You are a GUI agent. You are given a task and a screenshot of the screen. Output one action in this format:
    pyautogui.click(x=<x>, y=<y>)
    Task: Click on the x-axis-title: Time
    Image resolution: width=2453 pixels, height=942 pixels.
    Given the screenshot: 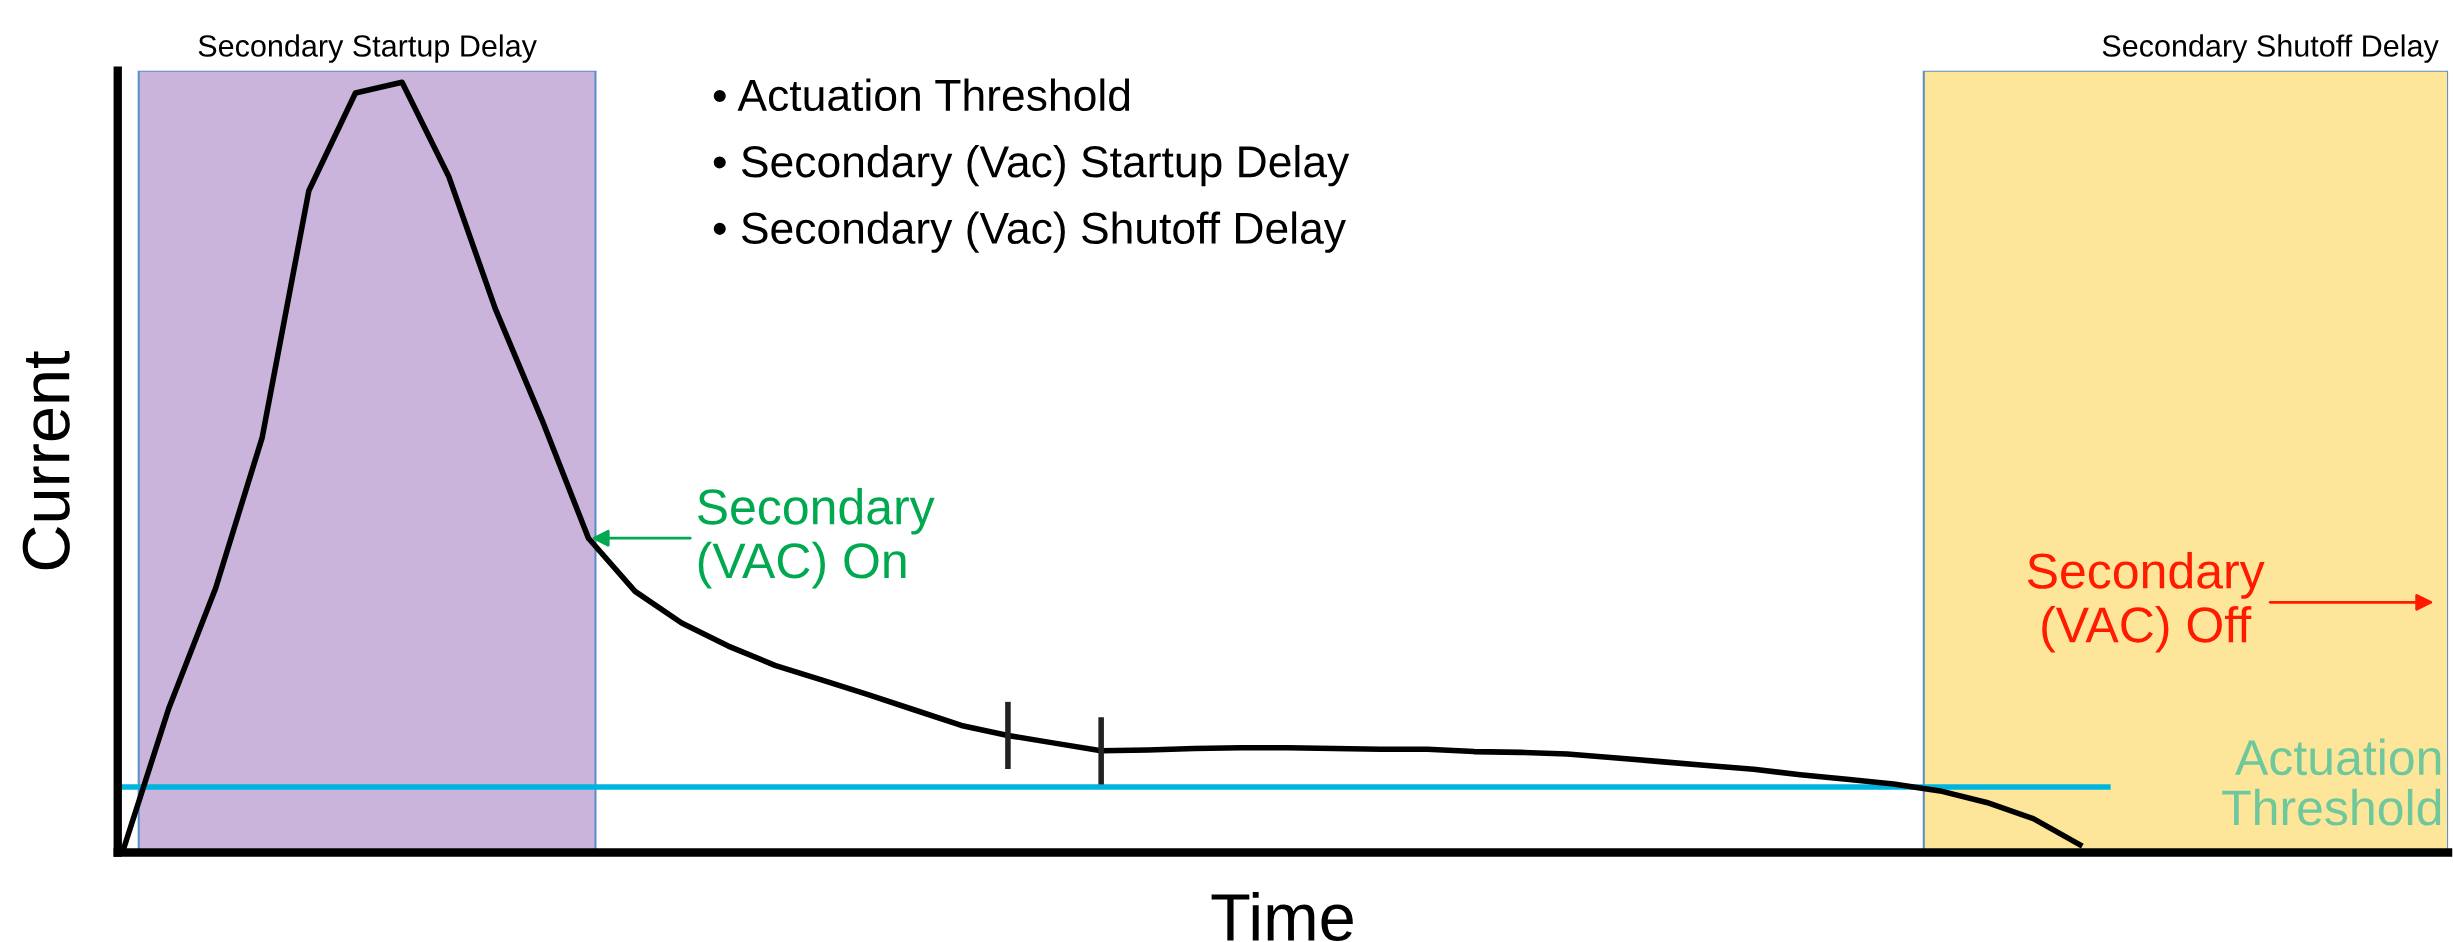 What is the action you would take?
    pyautogui.click(x=1282, y=917)
    